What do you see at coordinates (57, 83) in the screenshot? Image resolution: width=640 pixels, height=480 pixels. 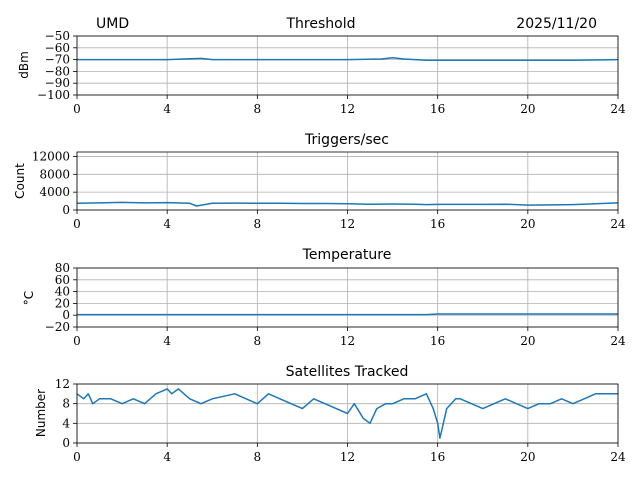 I see `y-tick-label: −90` at bounding box center [57, 83].